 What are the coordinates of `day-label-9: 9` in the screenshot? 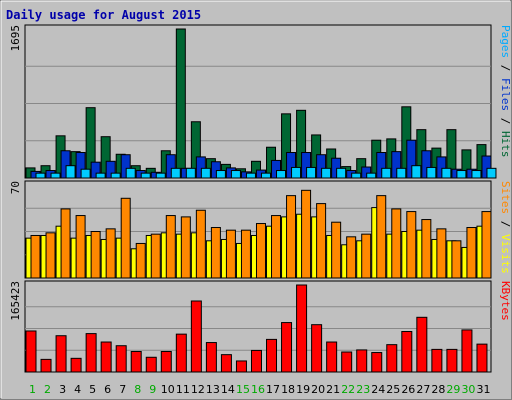 It's located at (152, 389).